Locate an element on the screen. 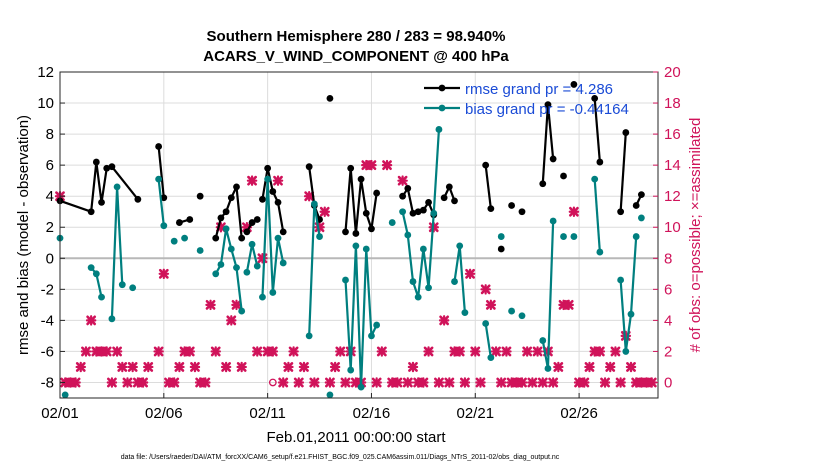 This screenshot has width=830, height=470. y-left-tick-label: -6 is located at coordinates (47, 351).